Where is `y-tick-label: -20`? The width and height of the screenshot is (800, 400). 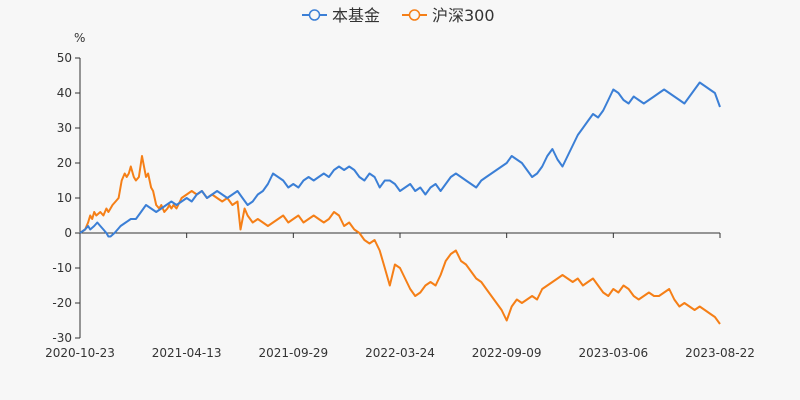
y-tick-label: -20 is located at coordinates (62, 303).